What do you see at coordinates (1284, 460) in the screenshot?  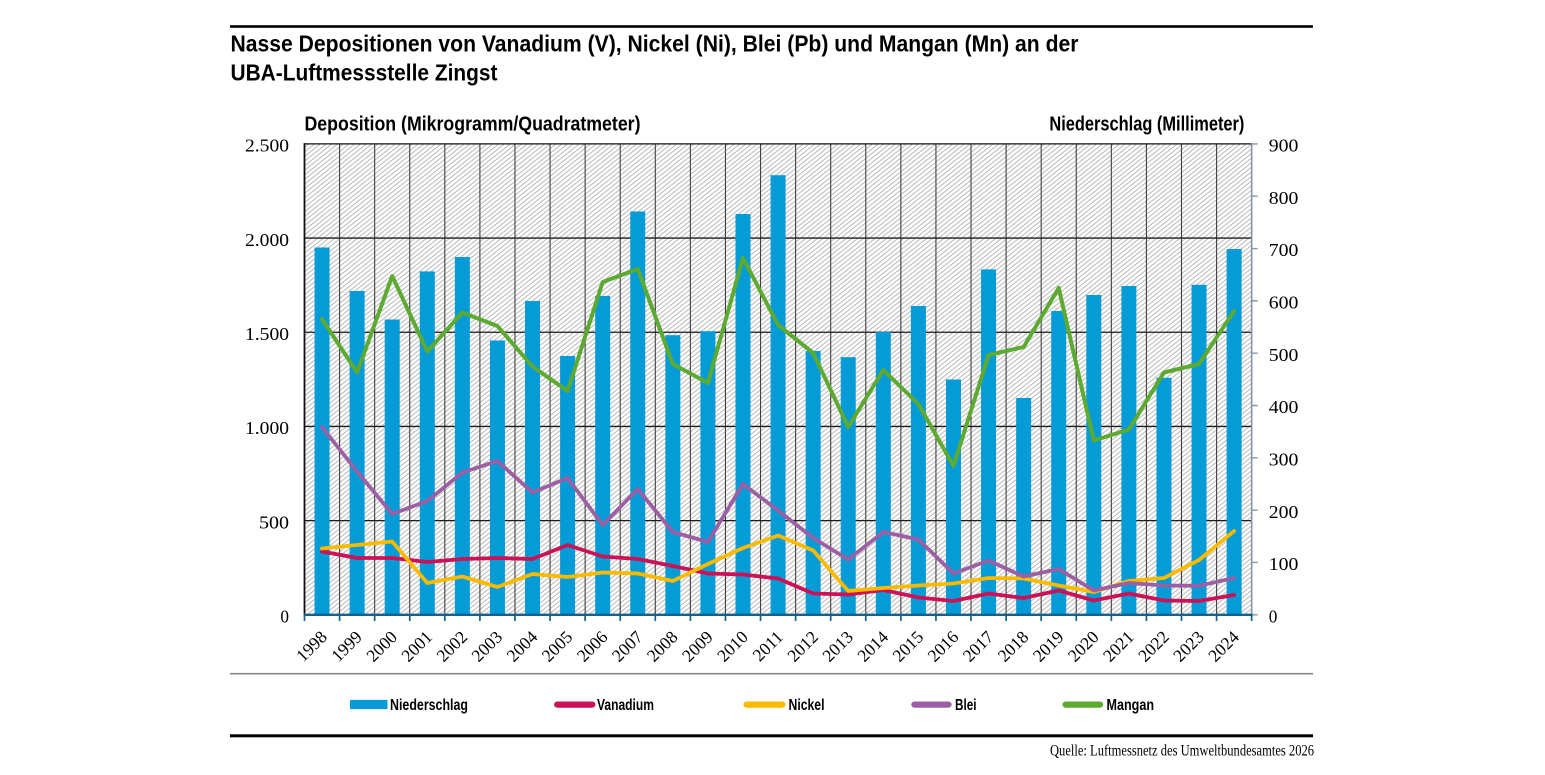 I see `svg-text: 300` at bounding box center [1284, 460].